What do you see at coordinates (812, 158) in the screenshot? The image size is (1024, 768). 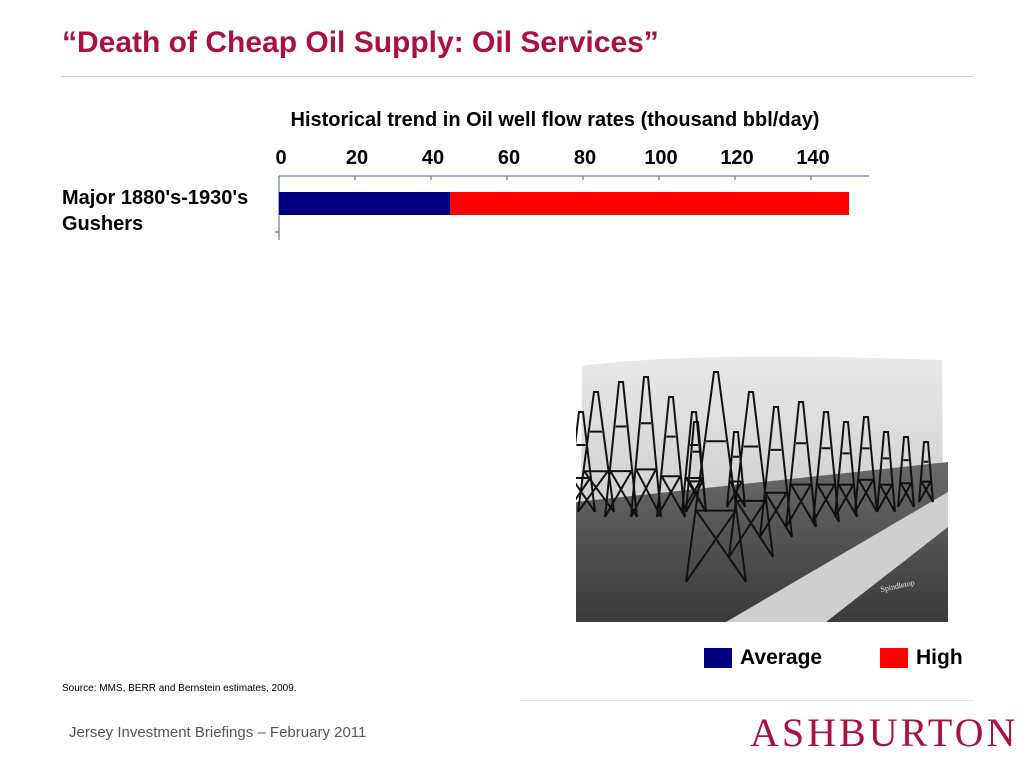 I see `x-tick-label: 140` at bounding box center [812, 158].